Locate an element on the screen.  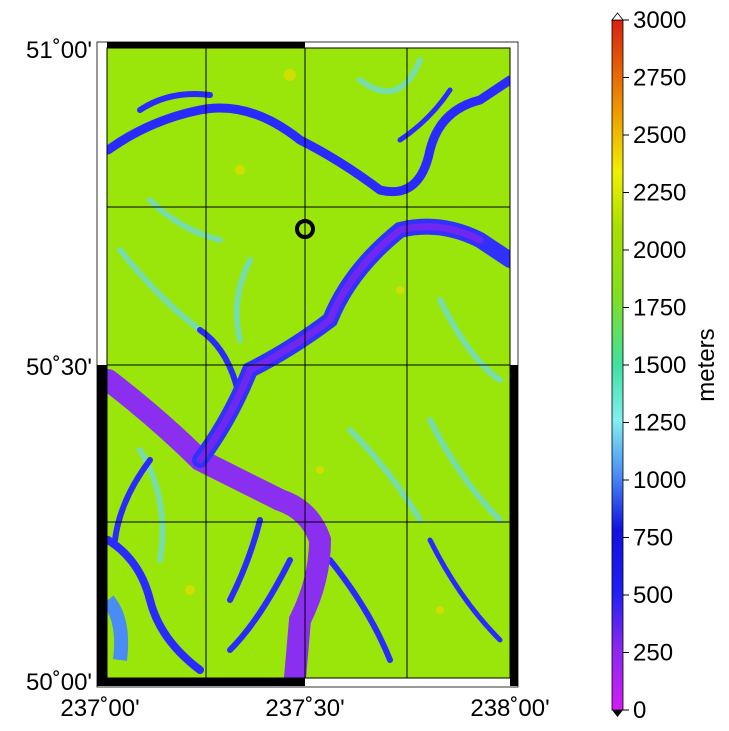
lat-label: 51˚00' is located at coordinates (59, 50).